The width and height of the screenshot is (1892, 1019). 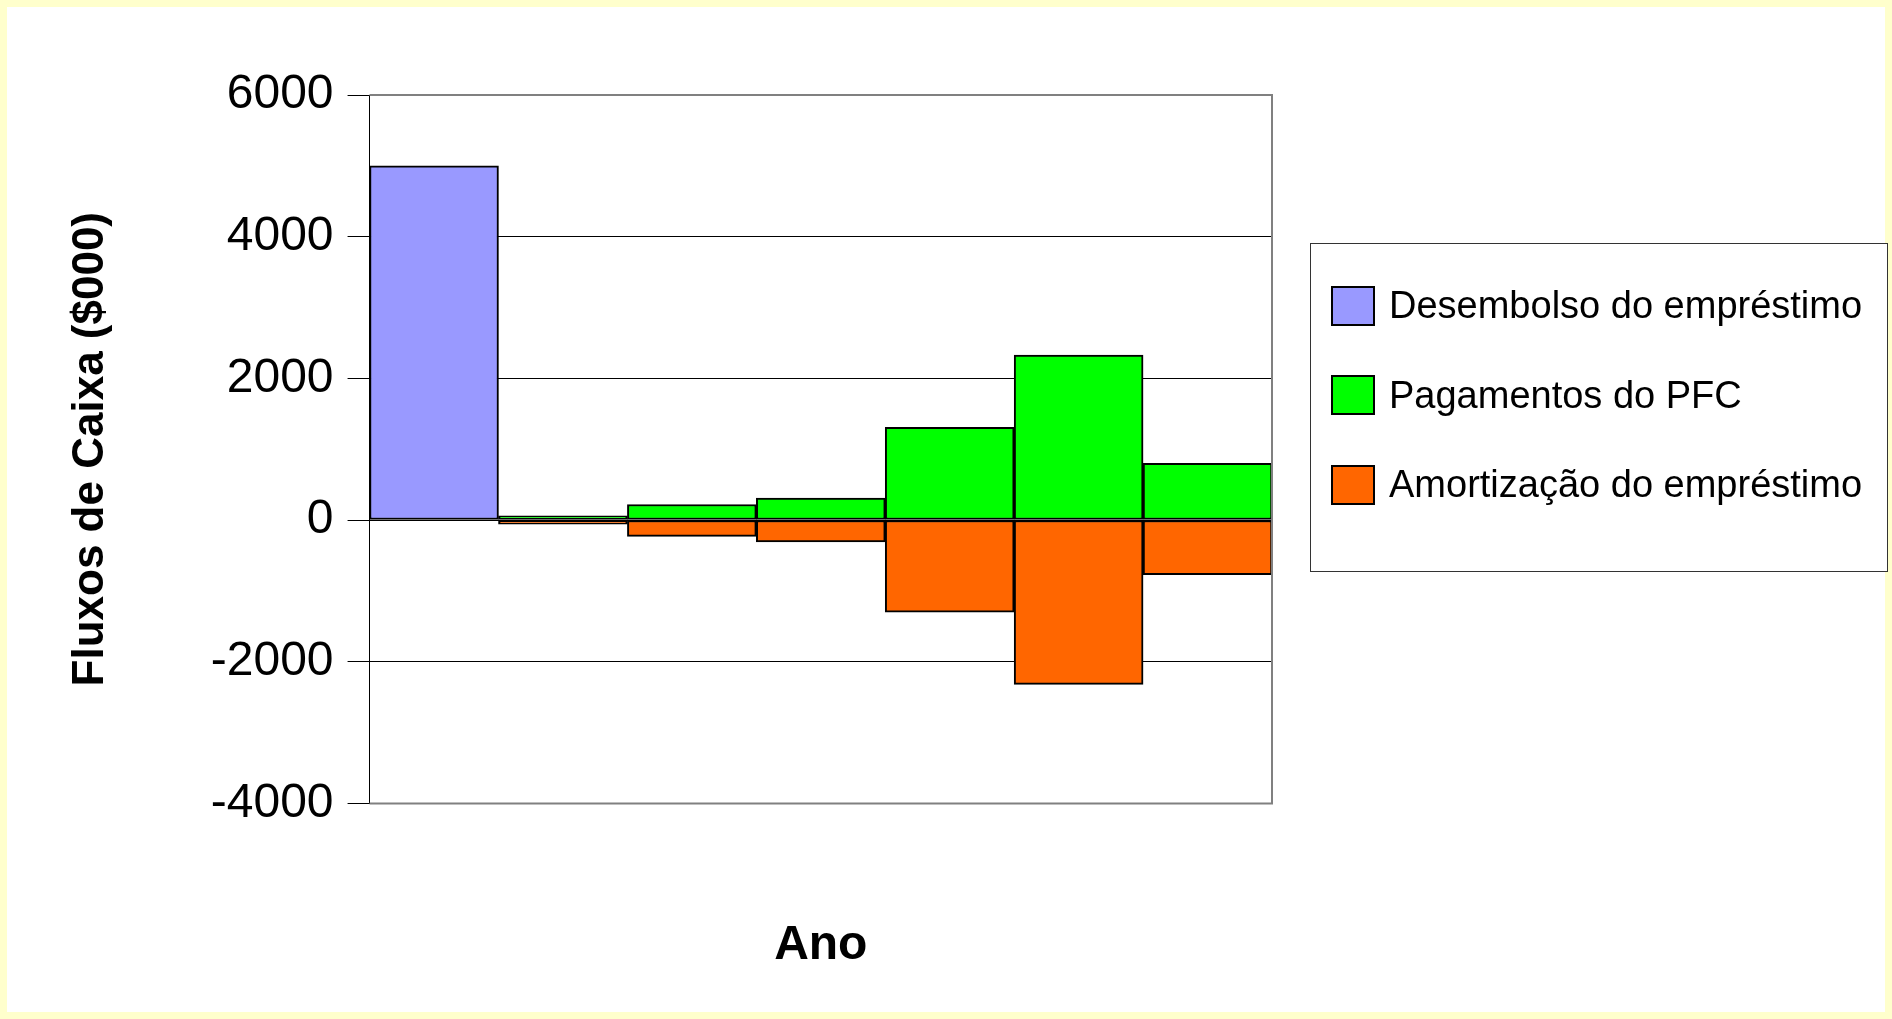 I want to click on y-axis-title: Fluxos de Caixa ($000), so click(x=87, y=449).